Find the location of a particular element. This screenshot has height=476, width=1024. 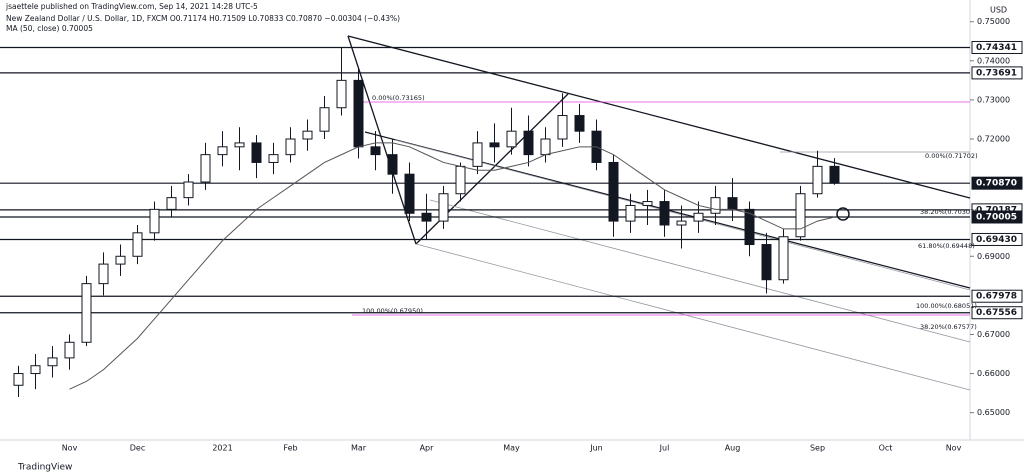

y-tick-label: 0.67000 is located at coordinates (993, 334).